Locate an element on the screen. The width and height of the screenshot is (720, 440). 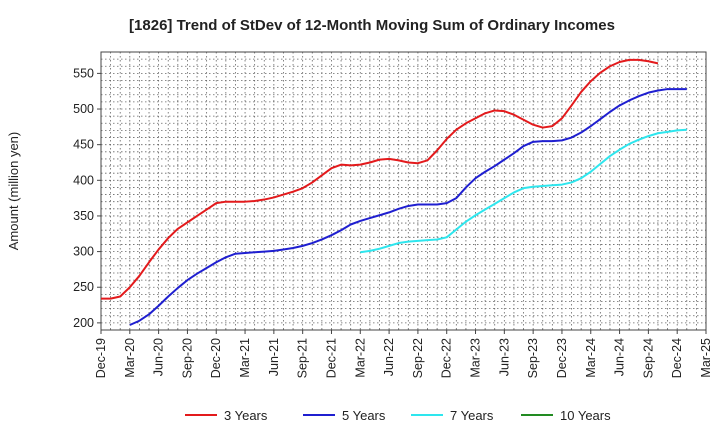
legend-label: 5 Years is located at coordinates (364, 415).